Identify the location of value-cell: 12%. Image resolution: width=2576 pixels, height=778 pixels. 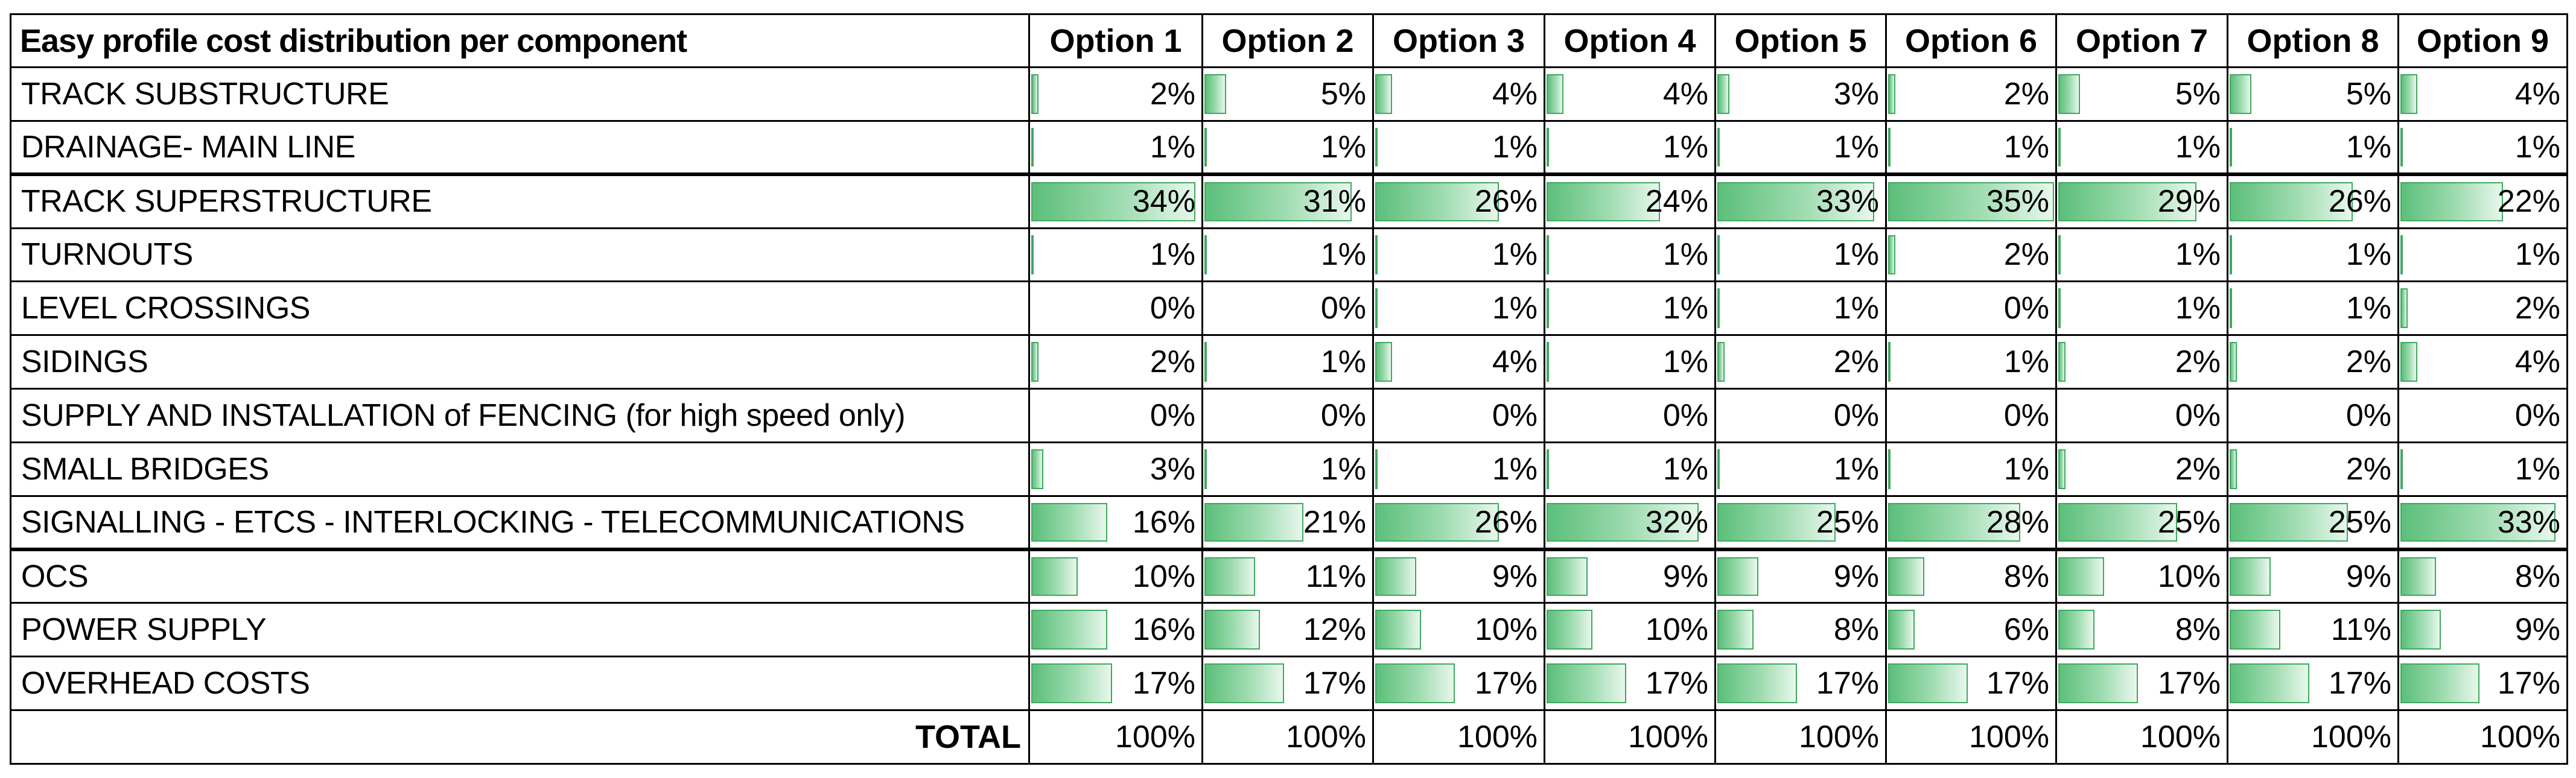
(1287, 630).